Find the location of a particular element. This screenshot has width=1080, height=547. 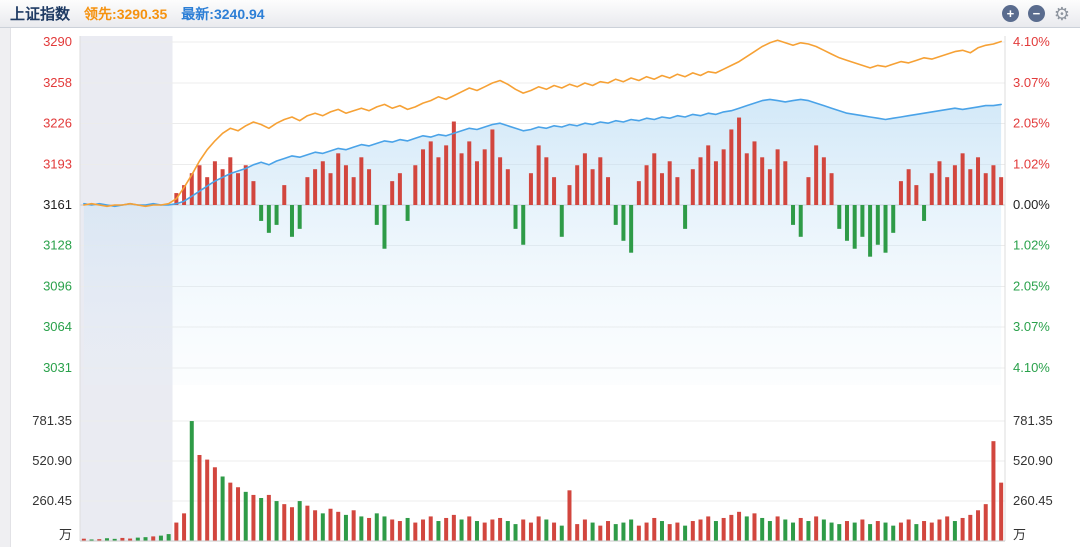

zoom-out-button: − is located at coordinates (1036, 13).